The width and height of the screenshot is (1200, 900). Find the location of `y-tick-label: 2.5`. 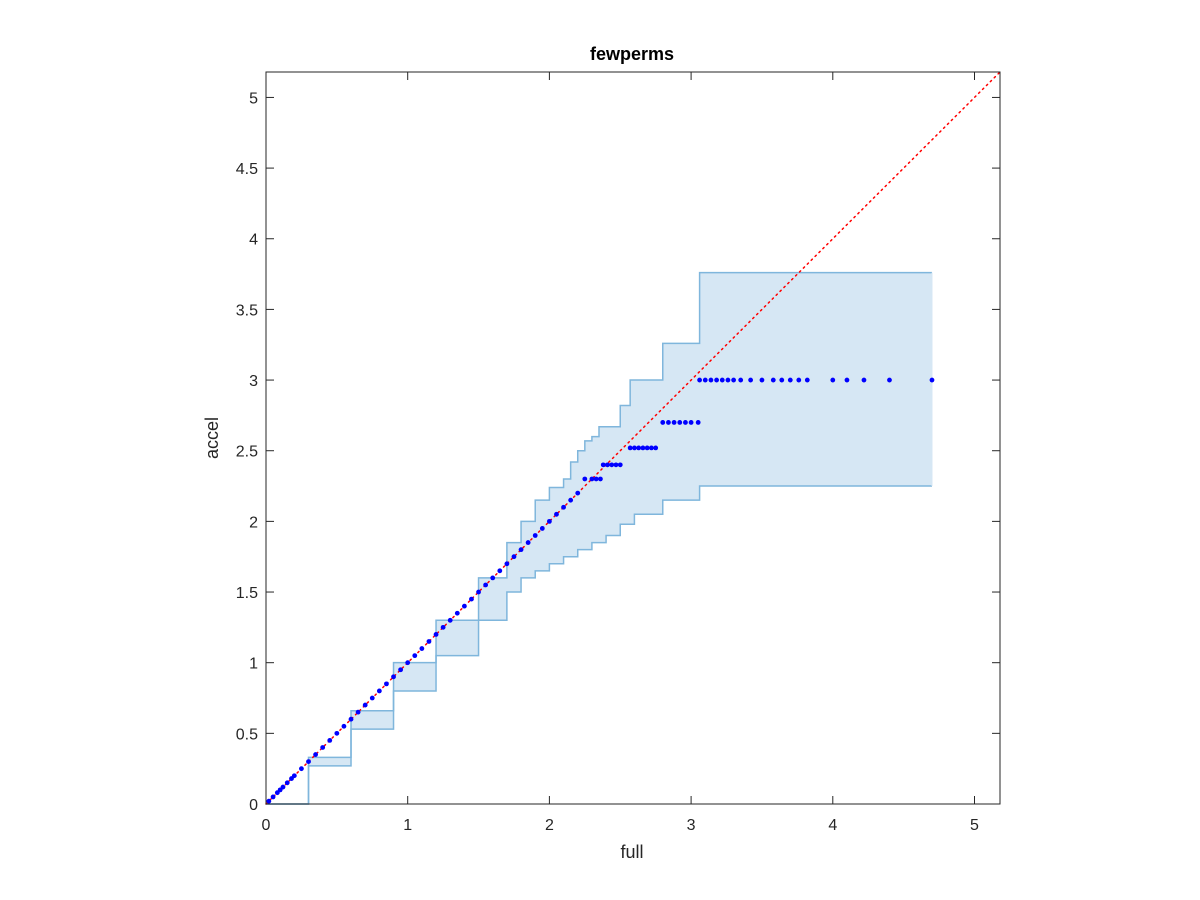

y-tick-label: 2.5 is located at coordinates (247, 452).